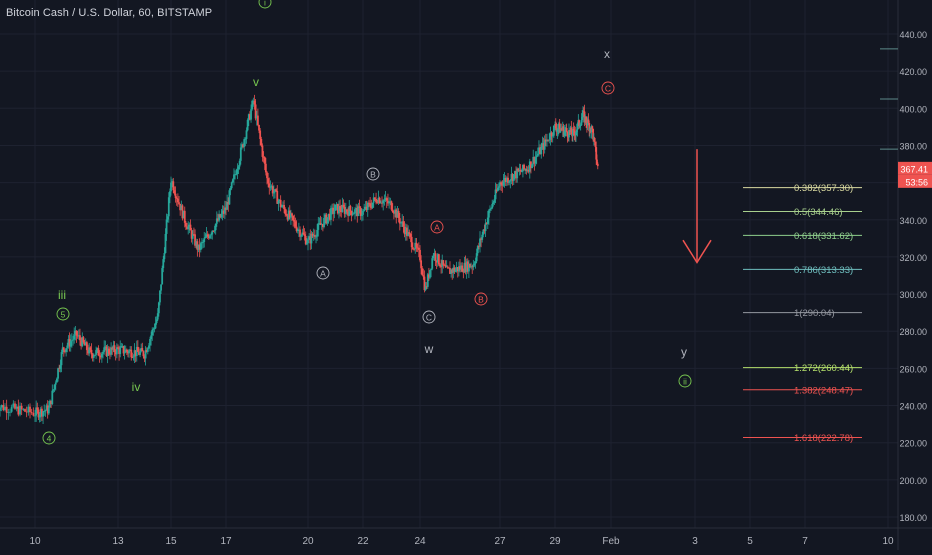  What do you see at coordinates (256, 82) in the screenshot?
I see `wave-label: v` at bounding box center [256, 82].